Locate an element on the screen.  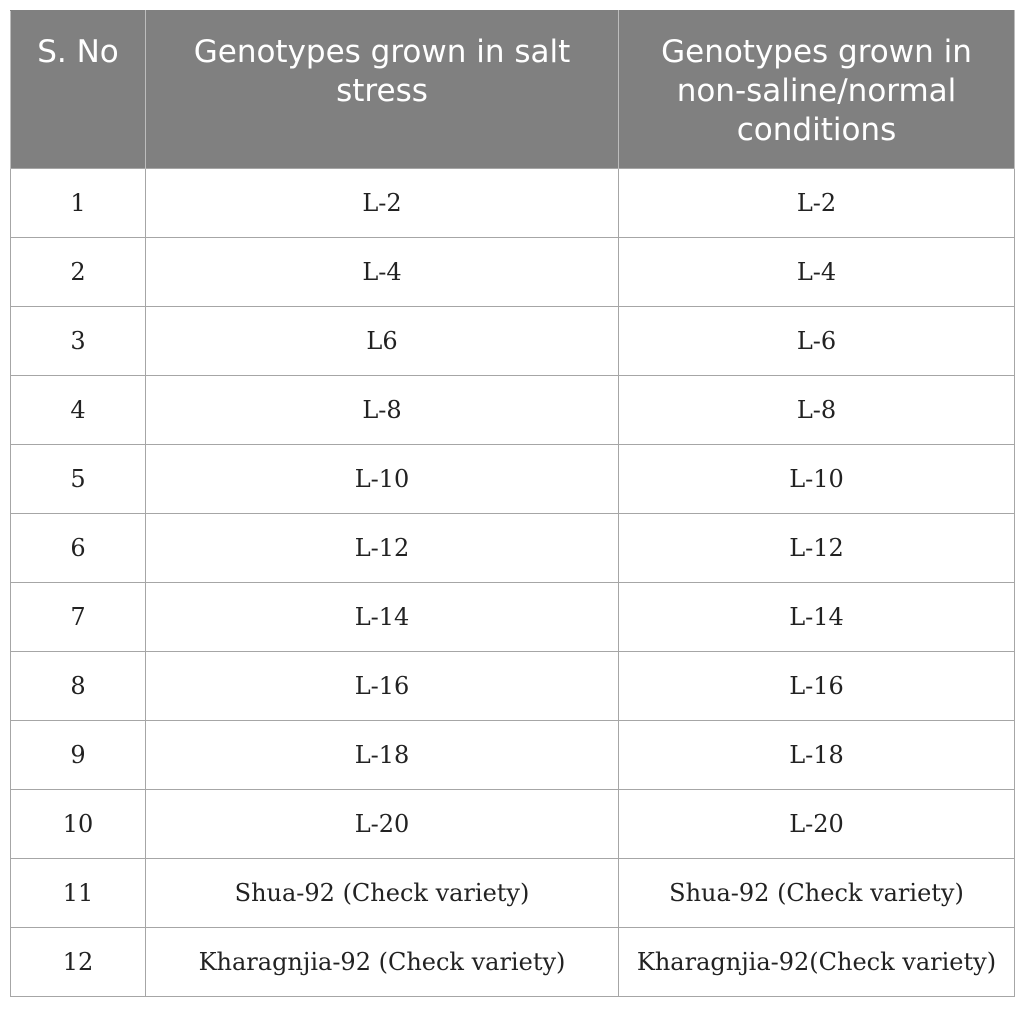
normal-genotype-cell: L-18 is located at coordinates (816, 755).